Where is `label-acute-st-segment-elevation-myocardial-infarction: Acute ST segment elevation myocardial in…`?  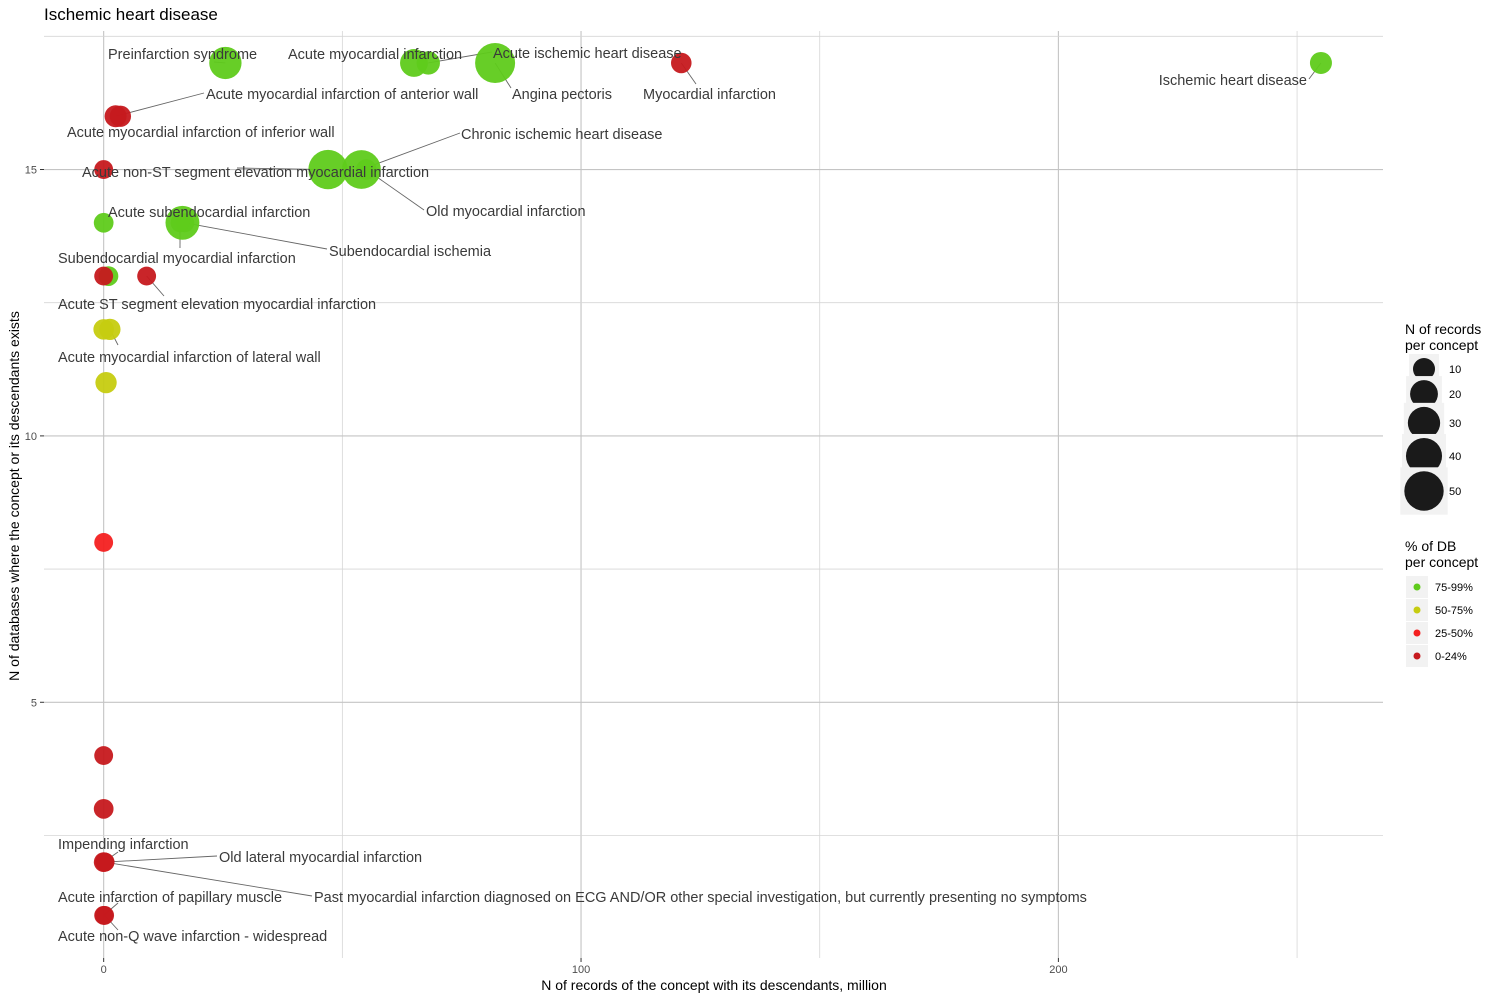
label-acute-st-segment-elevation-myocardial-infarction: Acute ST segment elevation myocardial in… is located at coordinates (217, 305).